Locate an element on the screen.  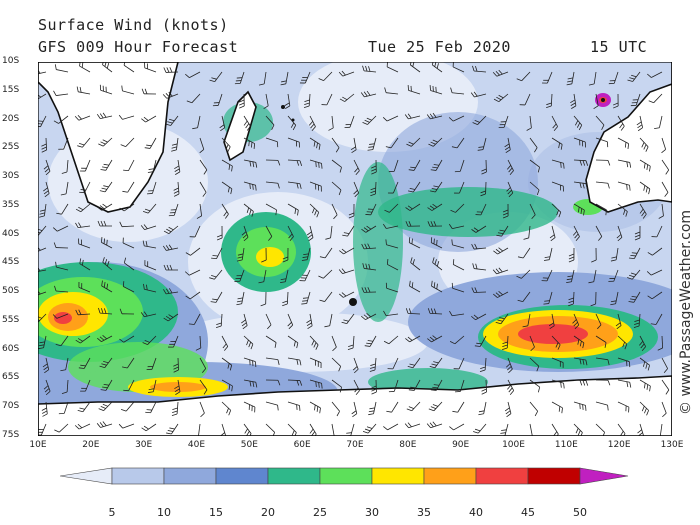
legend-value: 50 is located at coordinates (580, 512).